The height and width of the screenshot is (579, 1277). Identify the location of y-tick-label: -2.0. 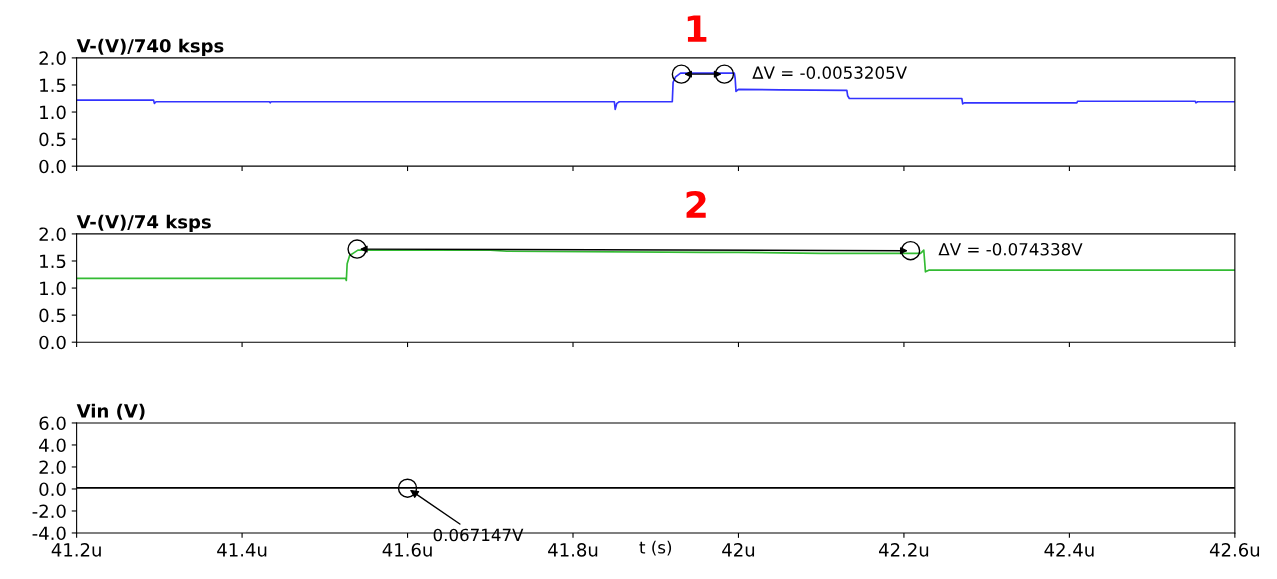
(49, 511).